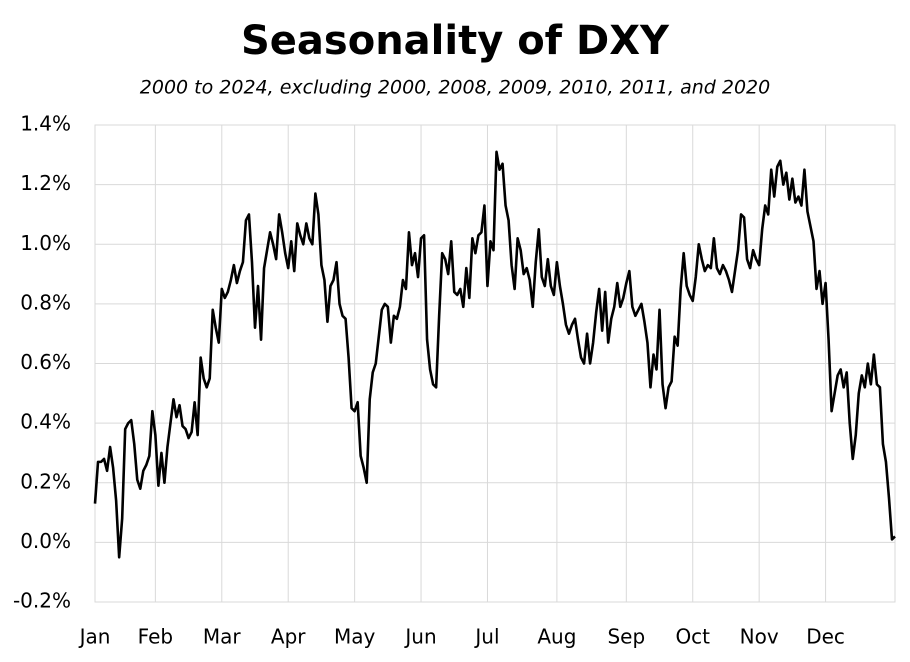 This screenshot has width=910, height=662. I want to click on x-tick-label: Mar, so click(222, 637).